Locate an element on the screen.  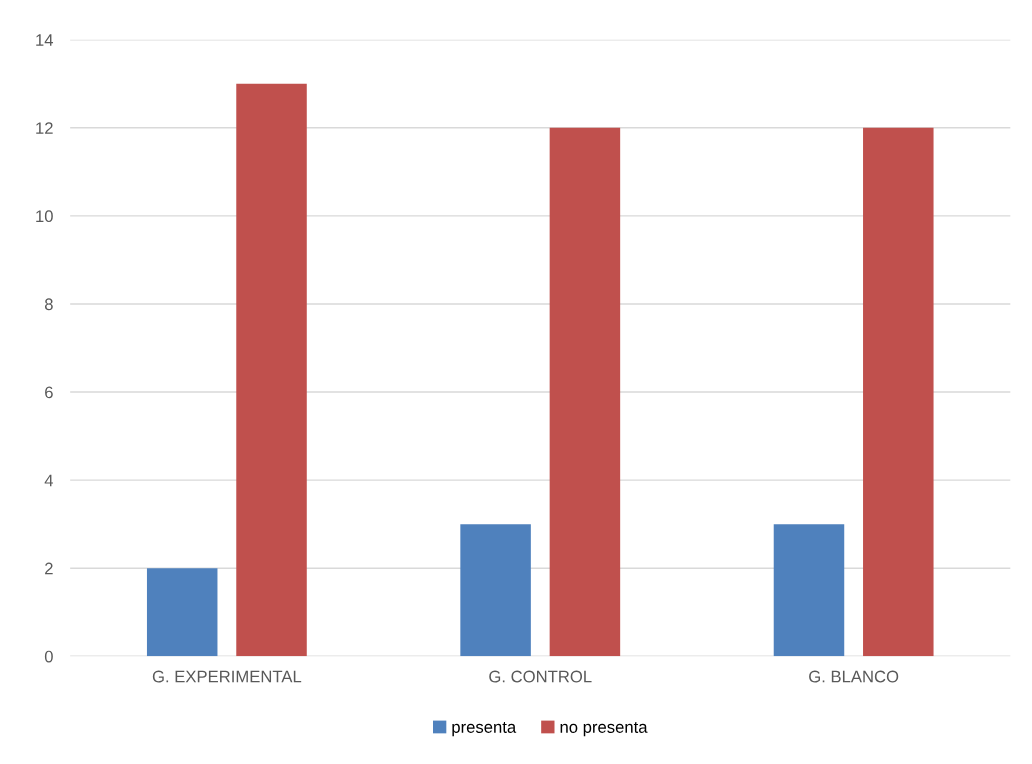
y-tick-label: 14 is located at coordinates (45, 40).